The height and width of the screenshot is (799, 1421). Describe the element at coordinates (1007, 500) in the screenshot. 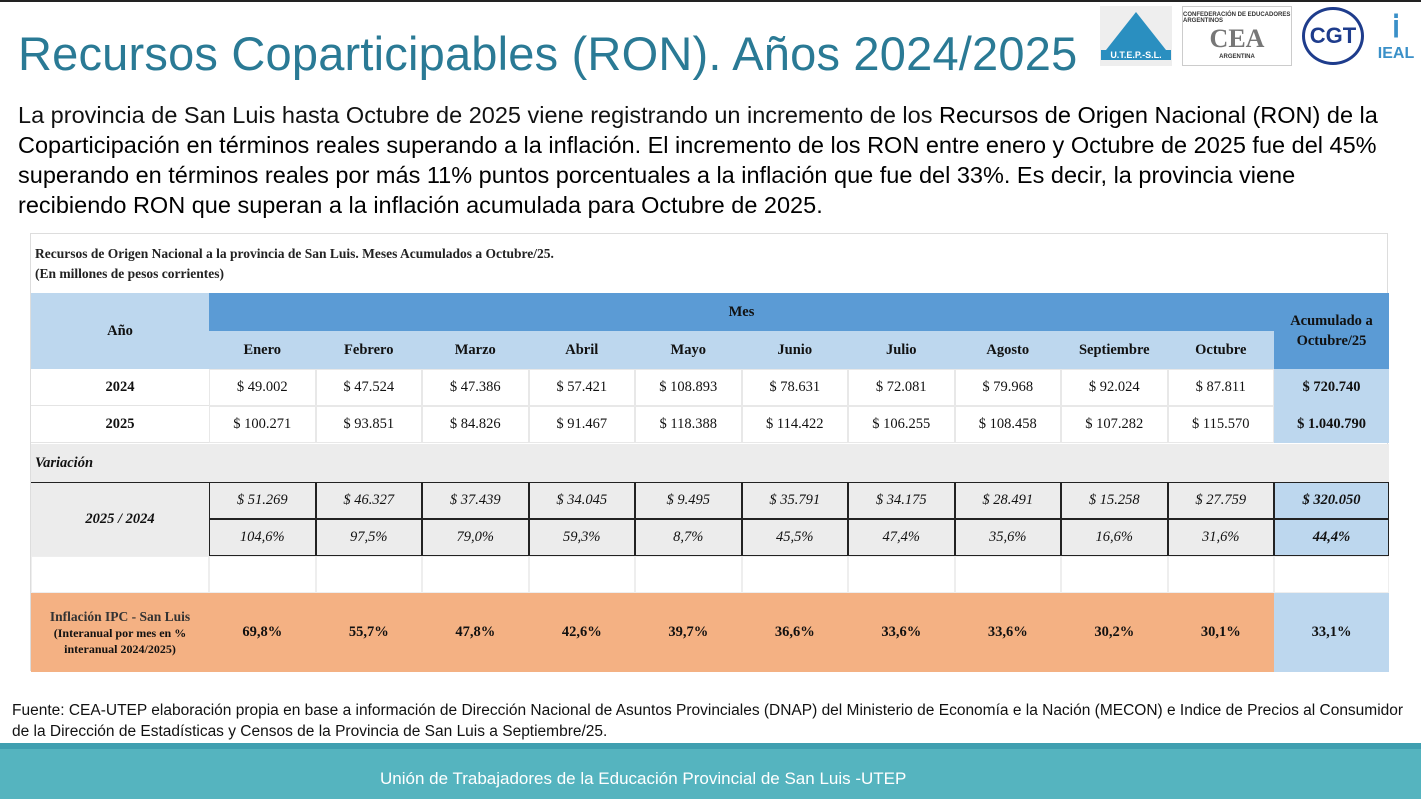

I see `variation-value: $ 28.491` at that location.